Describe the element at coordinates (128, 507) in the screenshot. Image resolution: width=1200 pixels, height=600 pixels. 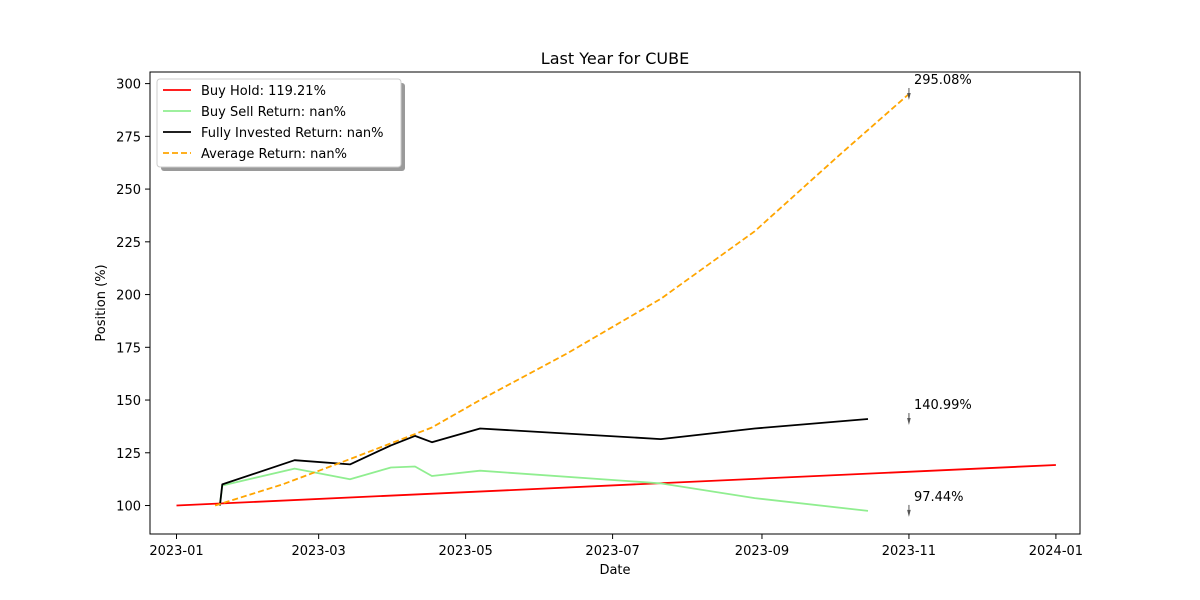
I see `y-tick-label: 100` at that location.